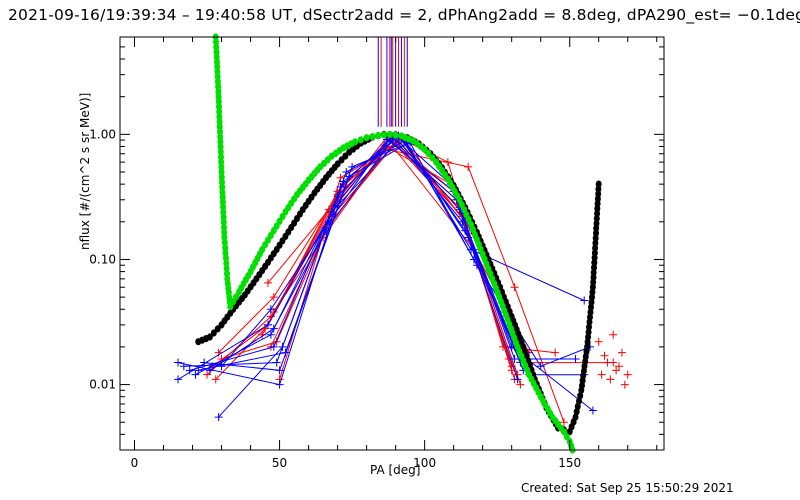 The width and height of the screenshot is (800, 500). What do you see at coordinates (424, 463) in the screenshot?
I see `x-tick-label: 100` at bounding box center [424, 463].